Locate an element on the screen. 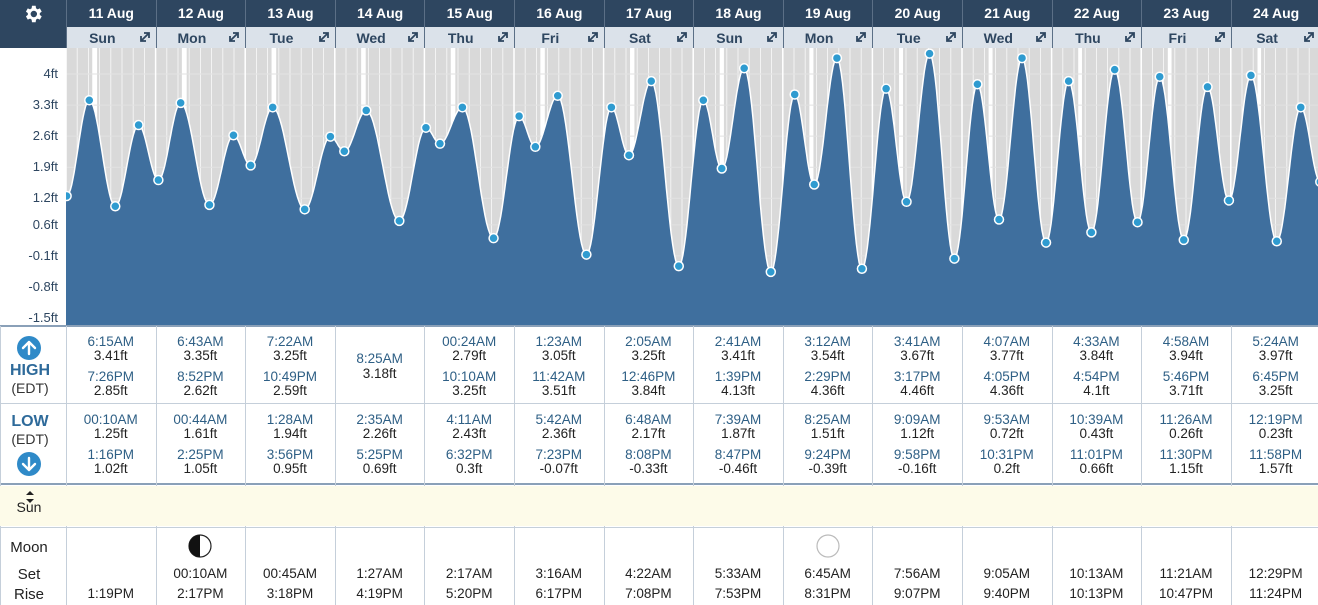 This screenshot has width=1318, height=605. sunrise-time: 7:08AM is located at coordinates (1186, 496).